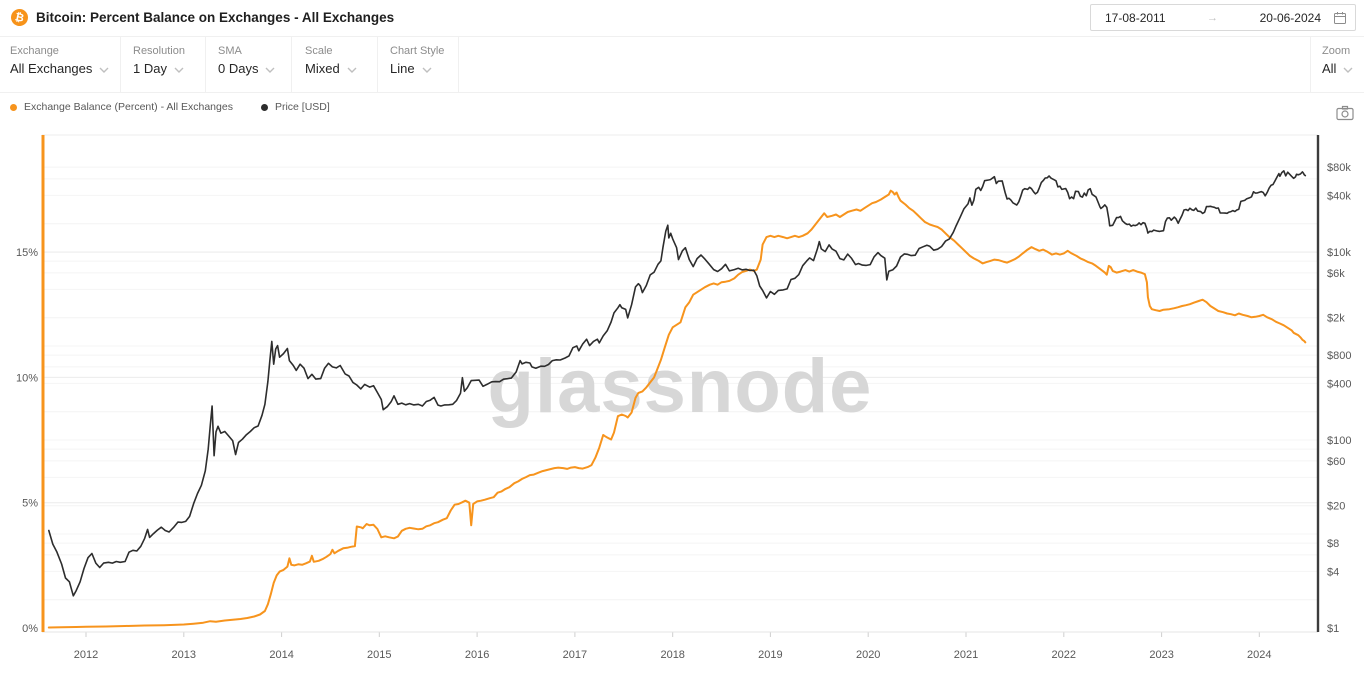 The width and height of the screenshot is (1364, 675). I want to click on right-axis-tick-label: $20, so click(1336, 507).